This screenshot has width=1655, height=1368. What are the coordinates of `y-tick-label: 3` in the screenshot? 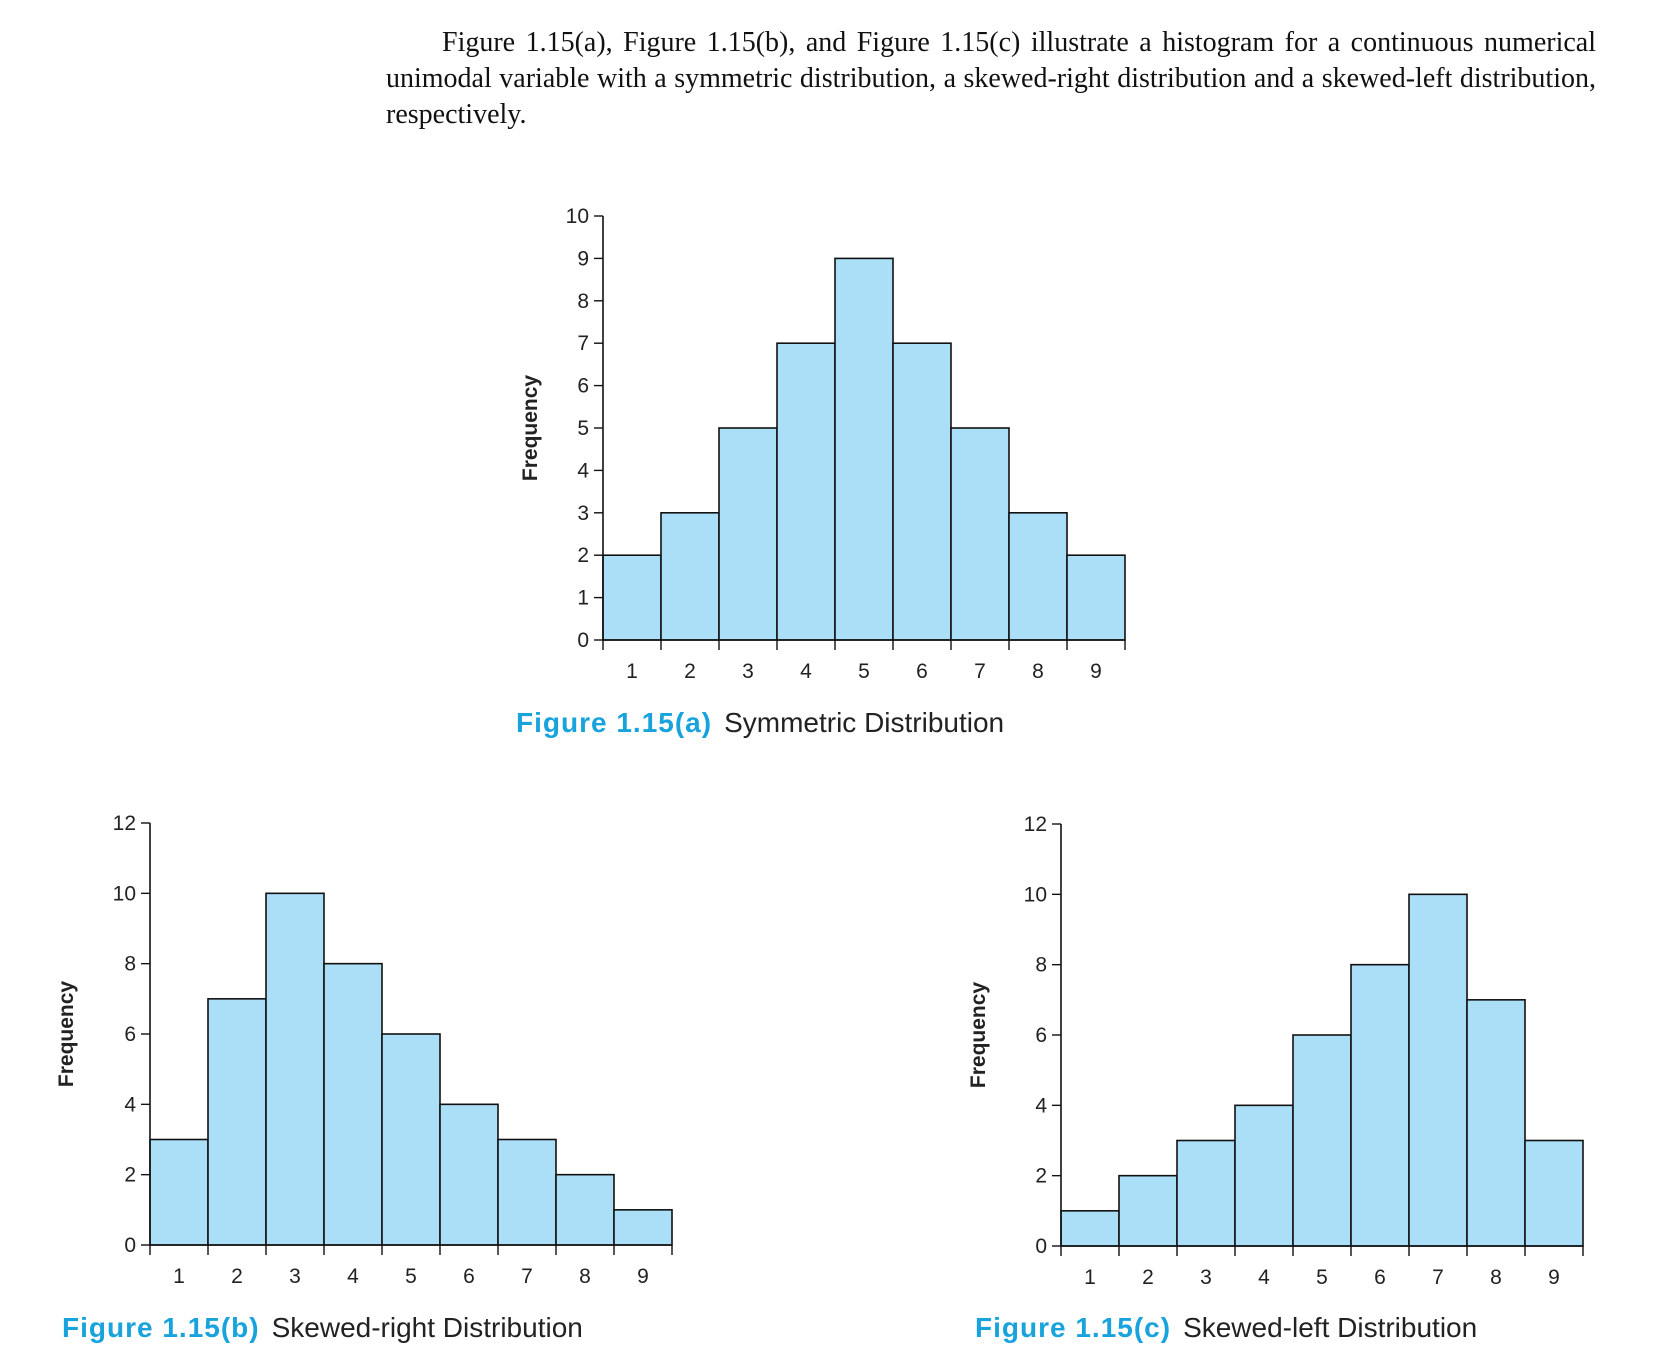 It's located at (583, 513).